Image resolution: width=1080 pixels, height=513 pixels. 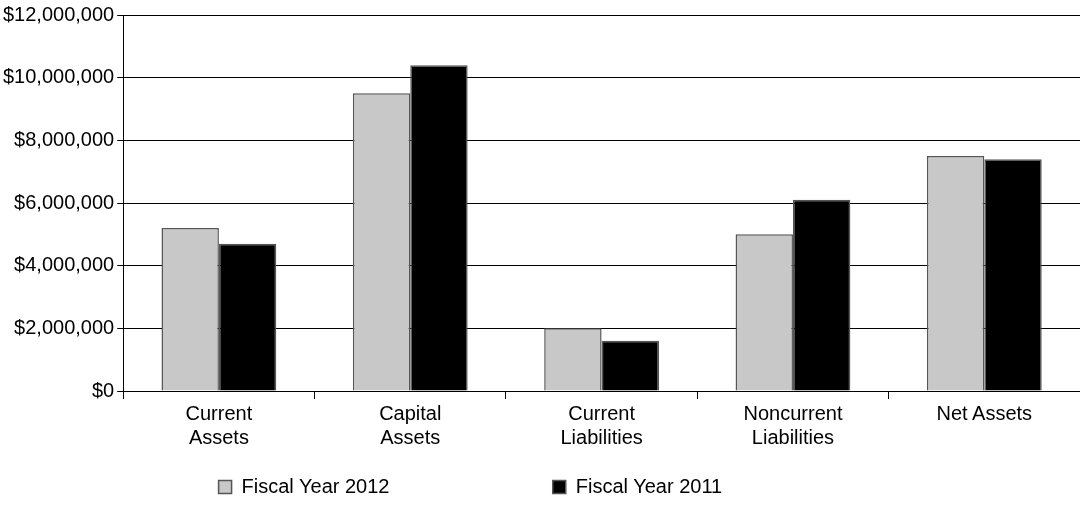 I want to click on y-tick-label: $12,000,000, so click(x=58, y=13).